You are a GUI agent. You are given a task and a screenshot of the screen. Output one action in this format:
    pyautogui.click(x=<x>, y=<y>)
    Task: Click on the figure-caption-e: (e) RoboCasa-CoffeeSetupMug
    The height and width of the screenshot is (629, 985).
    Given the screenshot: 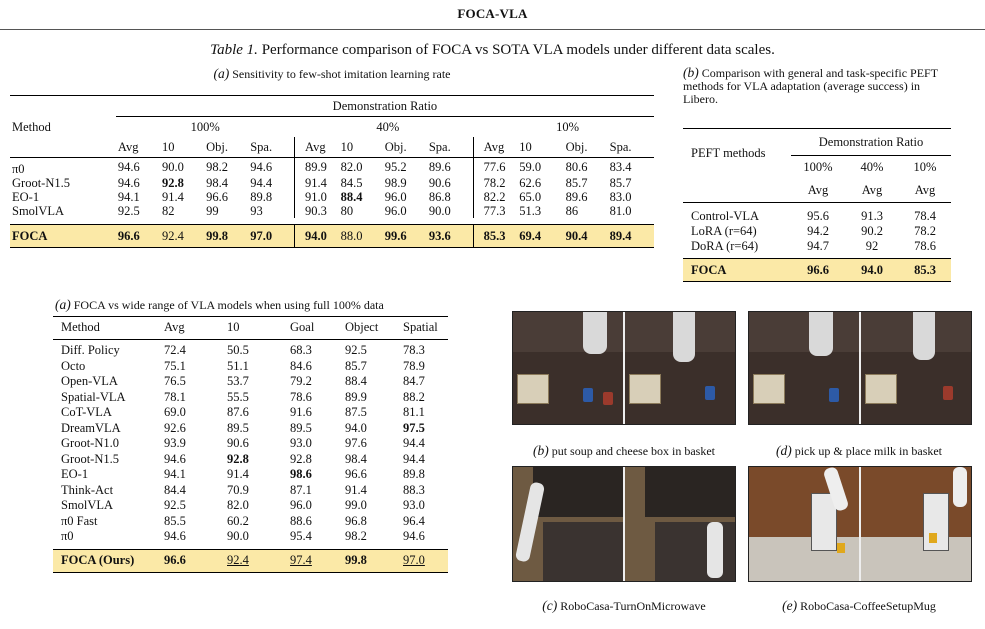 What is the action you would take?
    pyautogui.click(x=859, y=606)
    